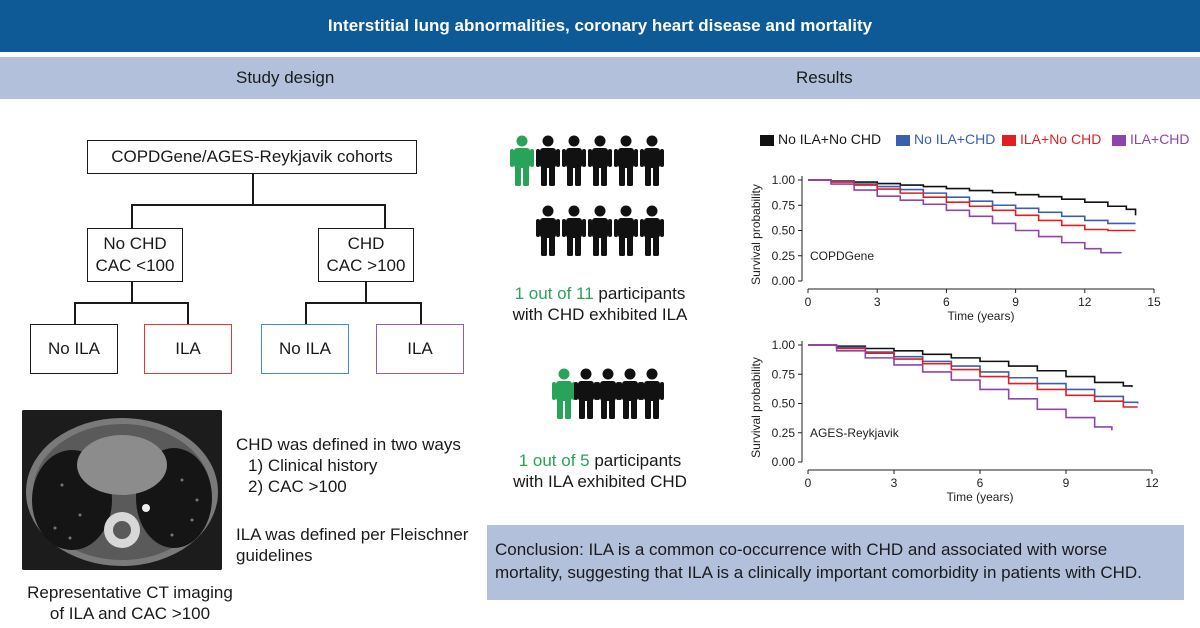 This screenshot has width=1200, height=628. I want to click on chart-cohort-label: COPDGene, so click(842, 256).